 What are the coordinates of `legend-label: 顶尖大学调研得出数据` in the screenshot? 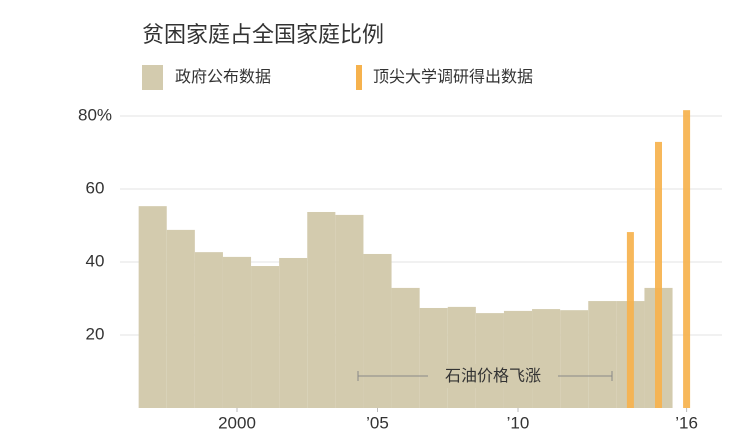 It's located at (453, 77).